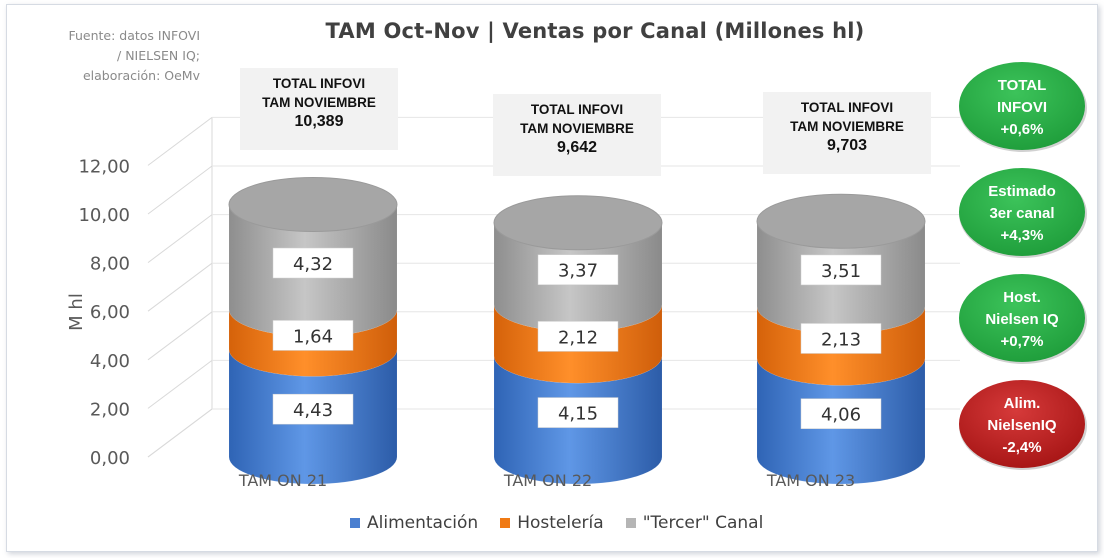  I want to click on badge-text: Estimado, so click(1022, 191).